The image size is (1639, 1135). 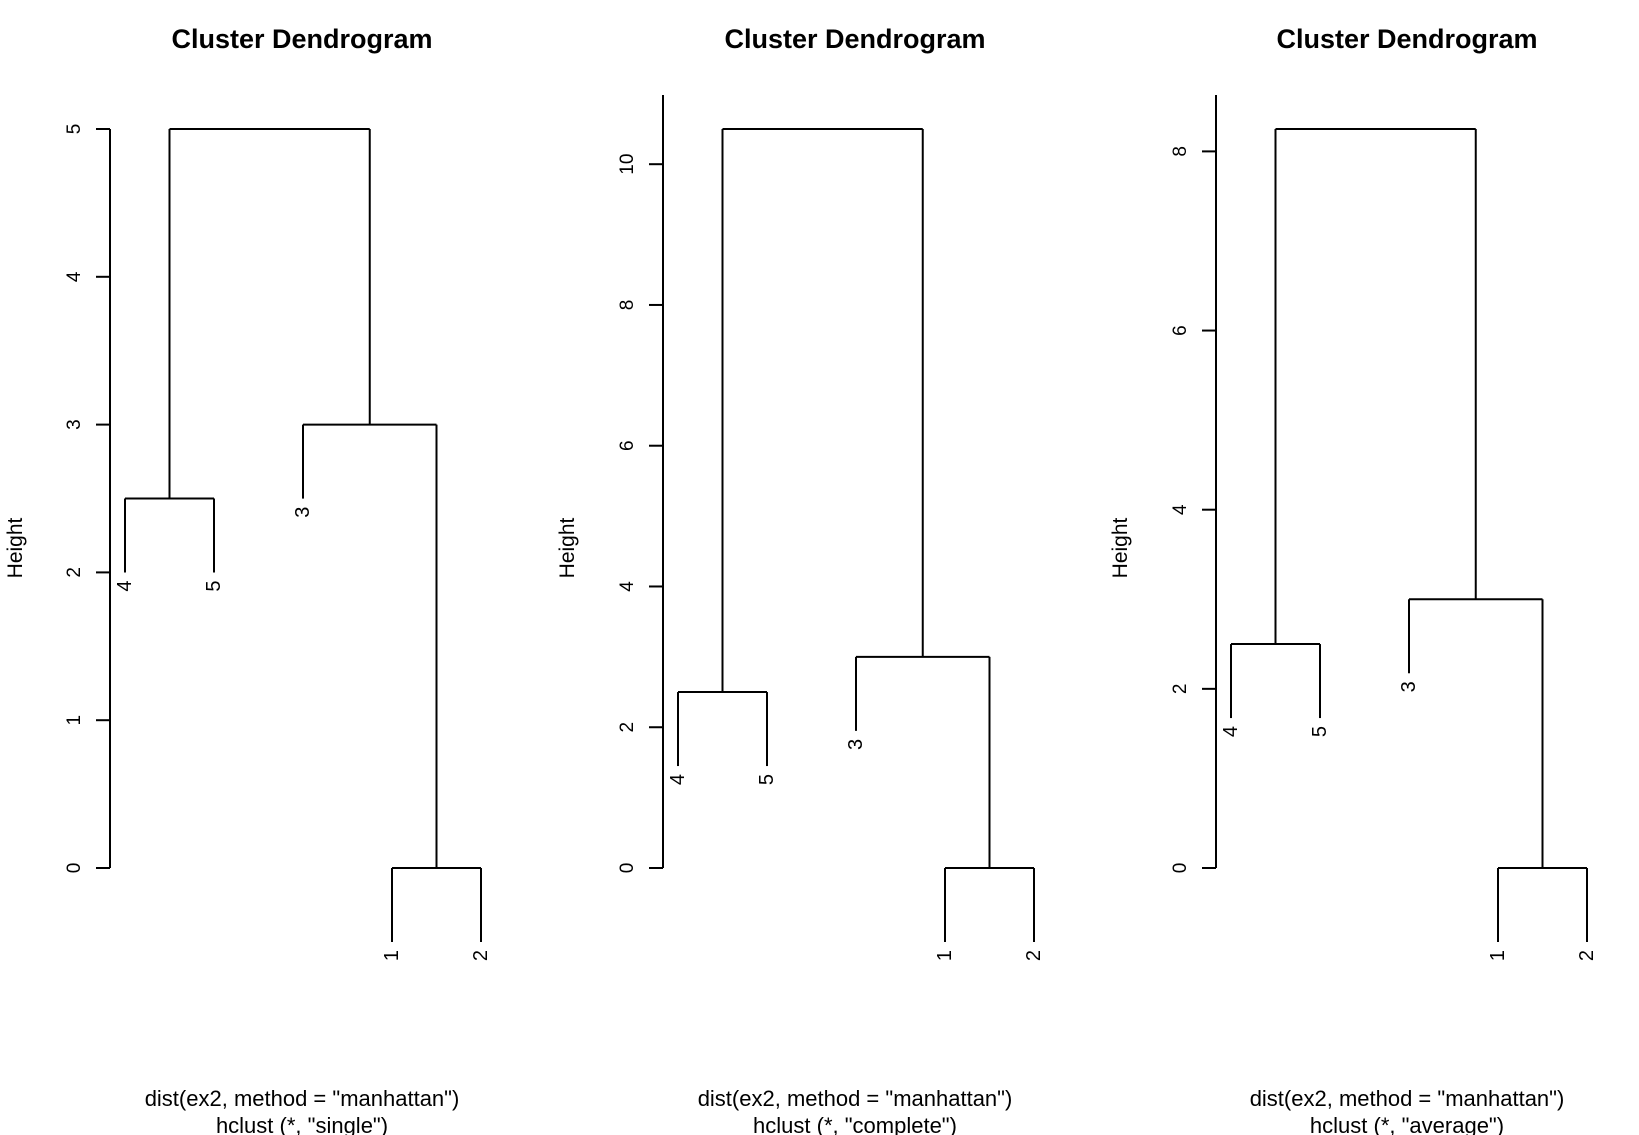 What do you see at coordinates (74, 424) in the screenshot?
I see `y-tick-label: 3` at bounding box center [74, 424].